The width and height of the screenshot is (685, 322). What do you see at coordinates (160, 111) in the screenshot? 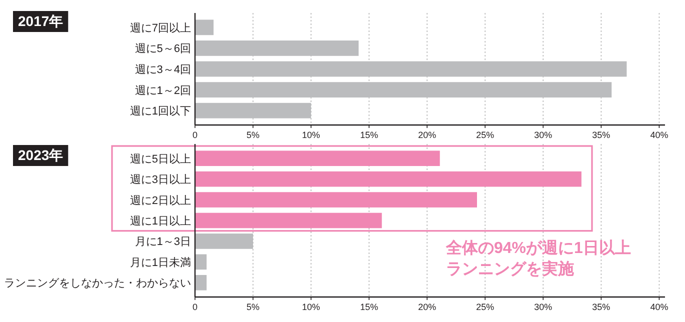
I see `y-tick-label: 週に1回以下` at bounding box center [160, 111].